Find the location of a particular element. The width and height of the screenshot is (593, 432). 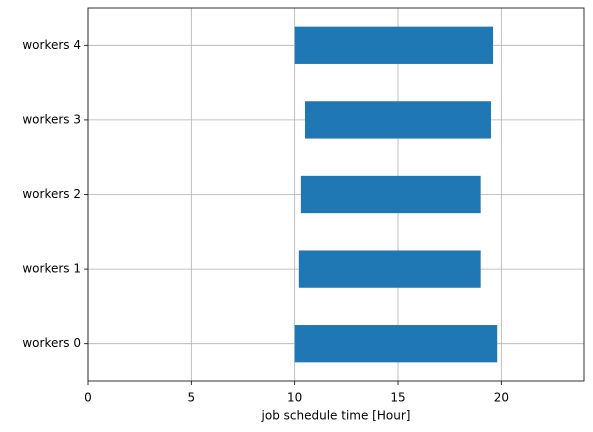

x-tick-label: 15 is located at coordinates (397, 398).